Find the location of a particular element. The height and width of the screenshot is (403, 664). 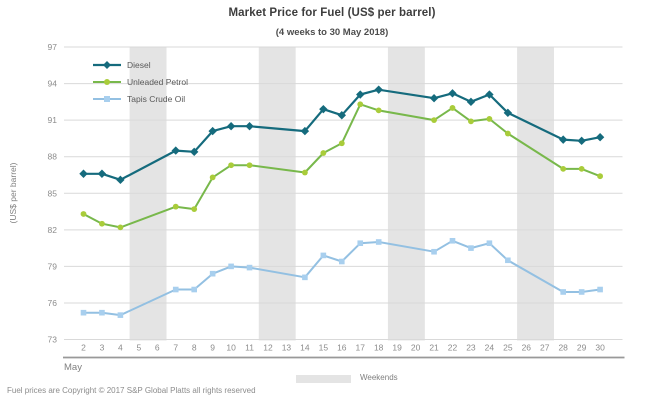

chart-subtitle: (4 weeks to 30 May 2018) is located at coordinates (332, 32).